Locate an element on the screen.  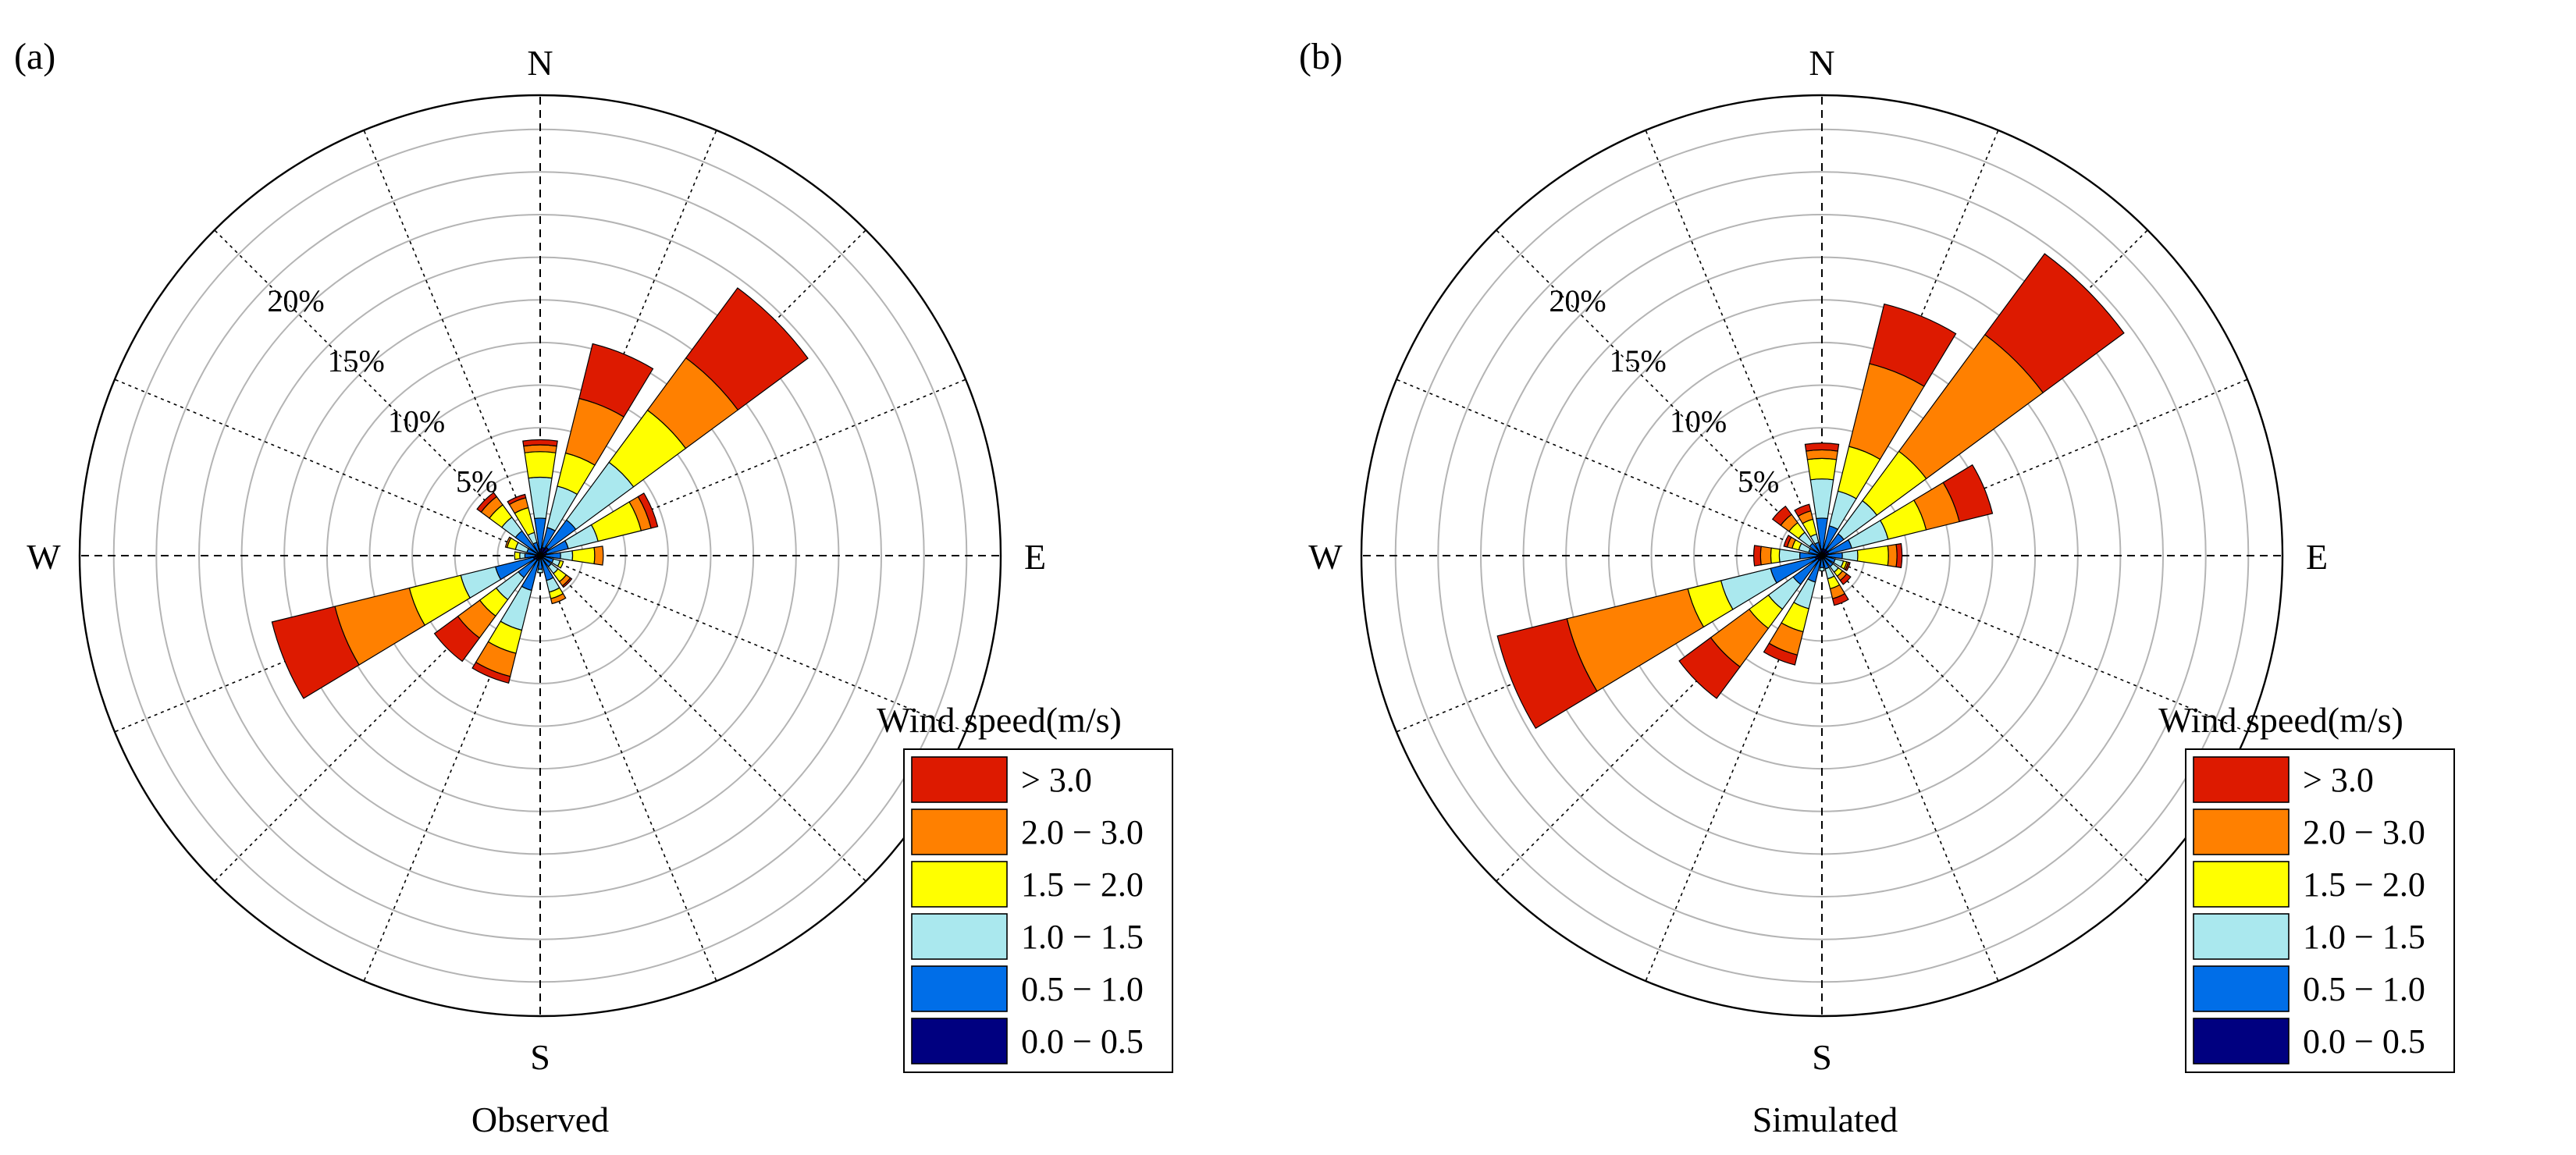
panel-title: Observed is located at coordinates (540, 1119).